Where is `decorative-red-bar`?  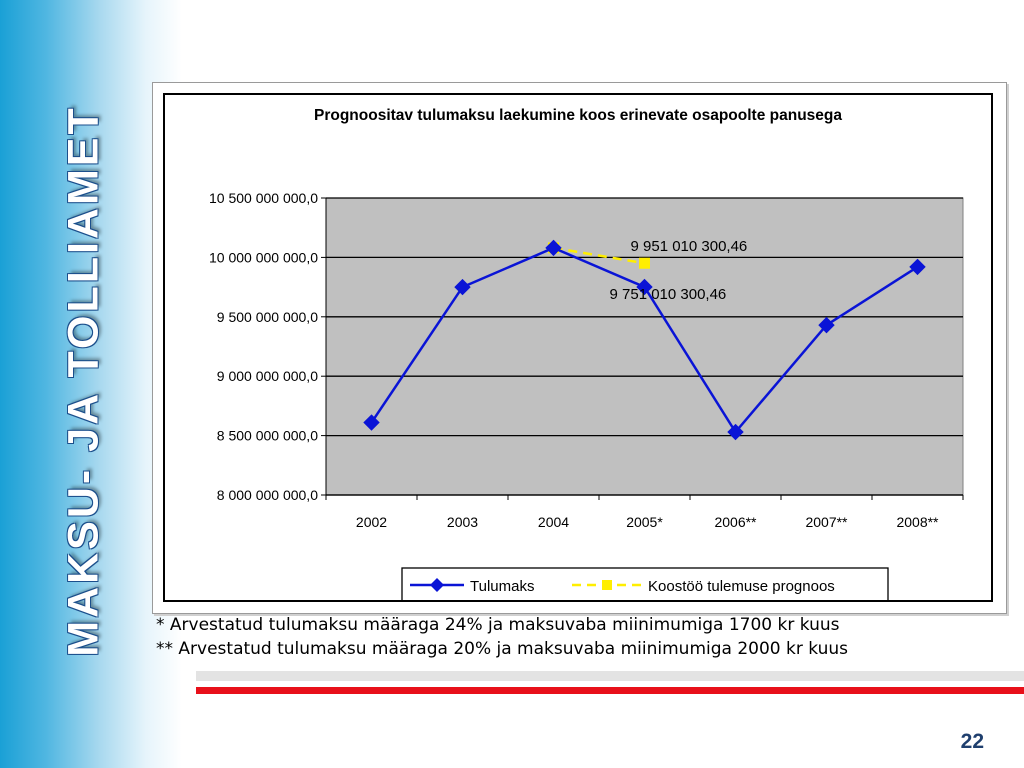
decorative-red-bar is located at coordinates (610, 690).